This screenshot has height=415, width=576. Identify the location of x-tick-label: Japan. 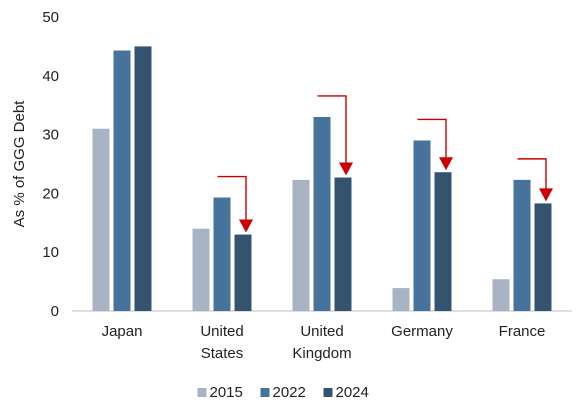
(122, 331).